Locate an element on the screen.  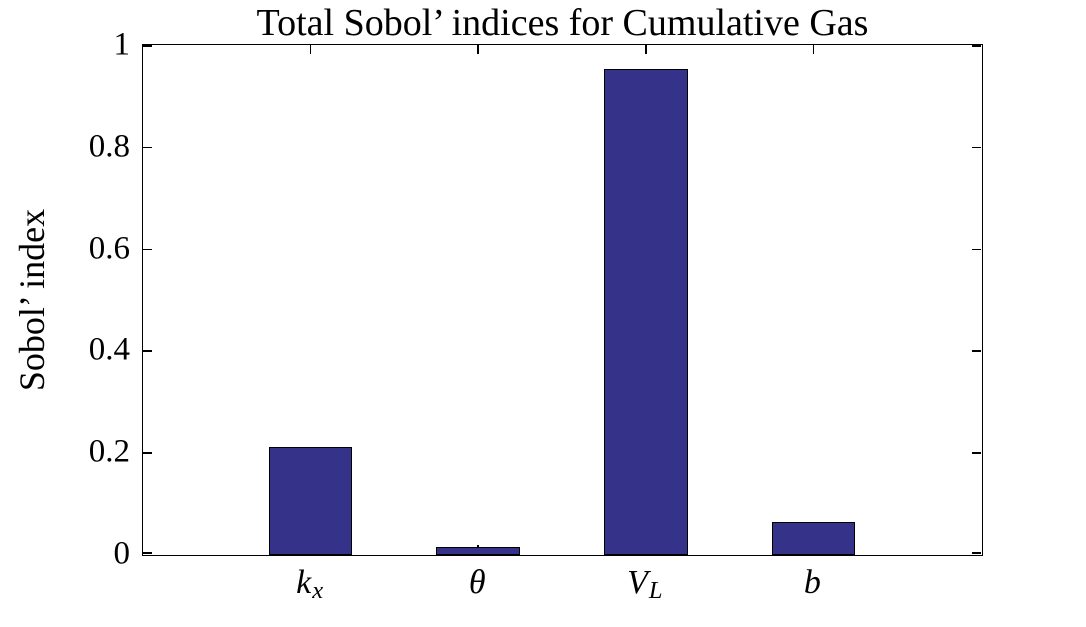
x-tick-label-base: θ is located at coordinates (477, 582).